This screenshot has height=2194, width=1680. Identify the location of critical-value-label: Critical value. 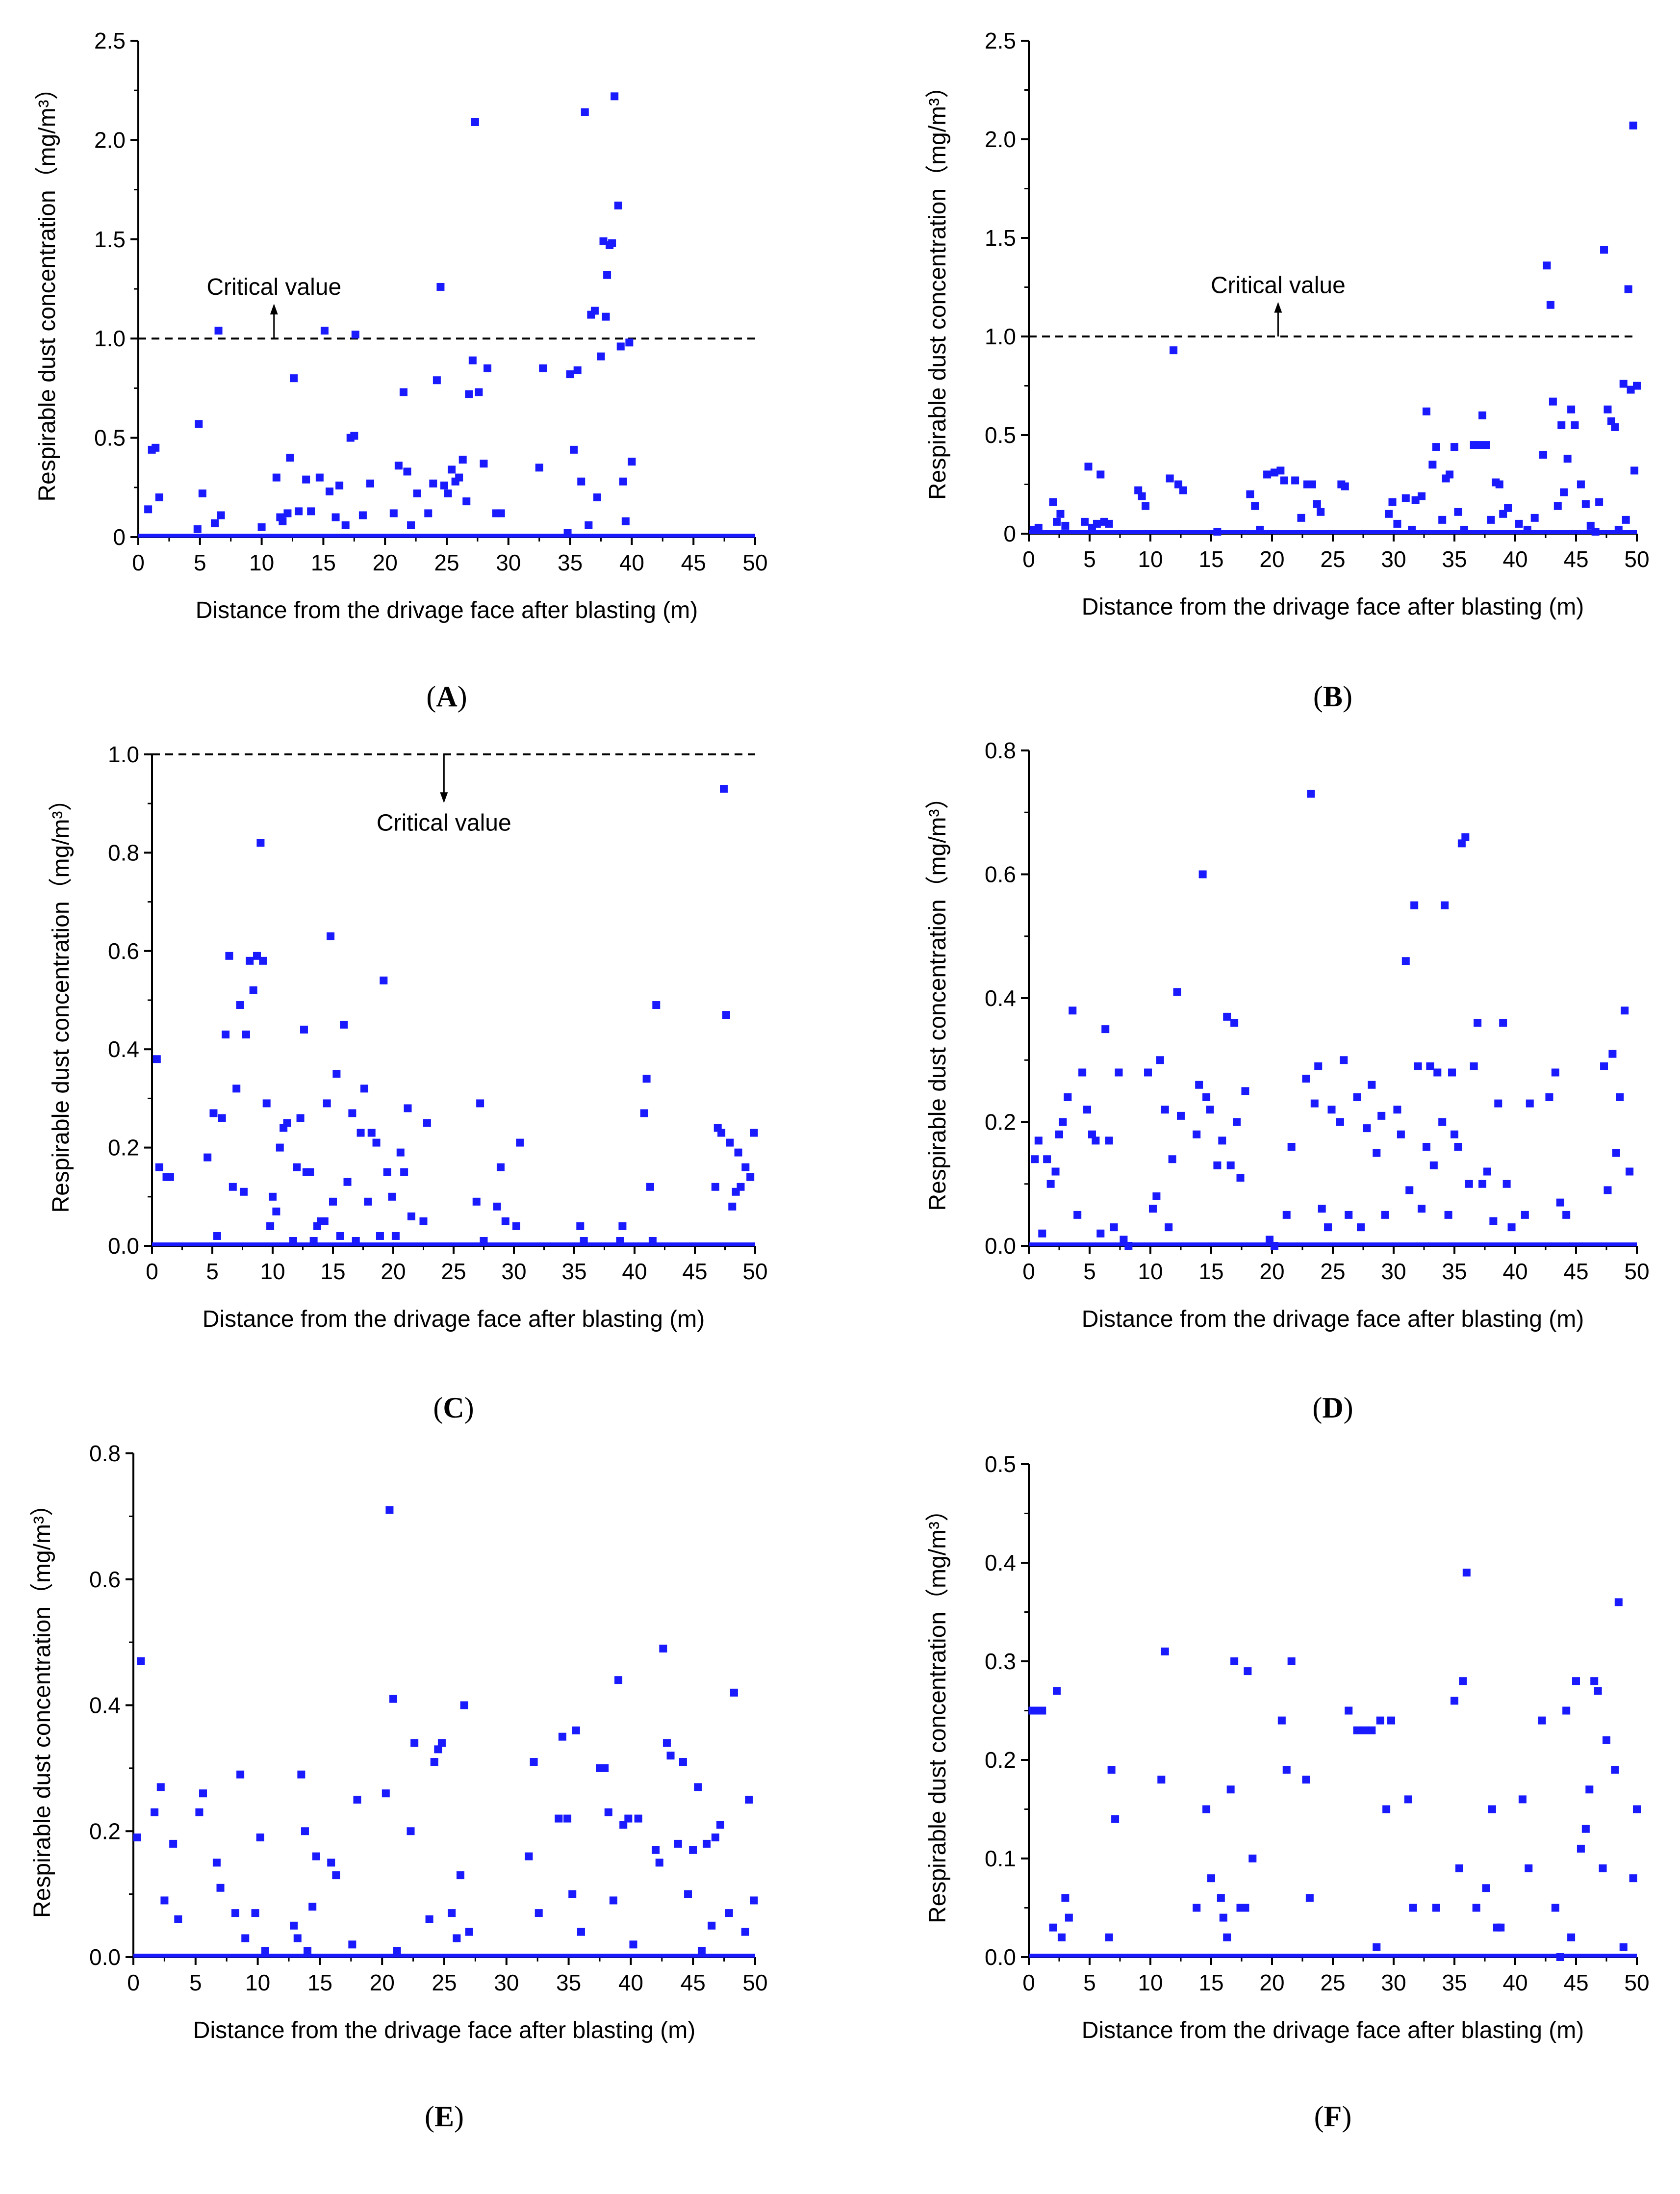
(273, 287).